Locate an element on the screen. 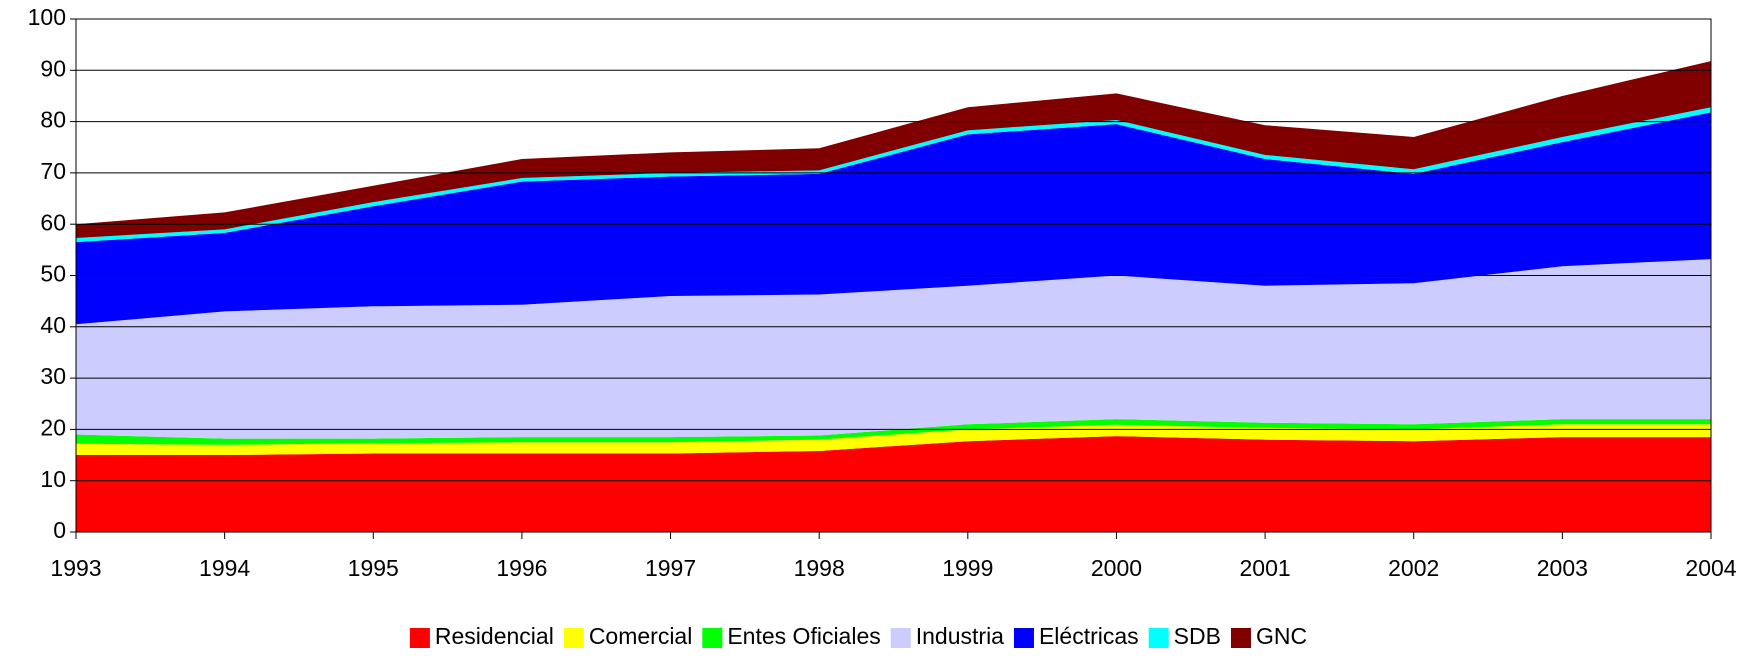 This screenshot has height=668, width=1751. x-tick-label: 1997 is located at coordinates (670, 568).